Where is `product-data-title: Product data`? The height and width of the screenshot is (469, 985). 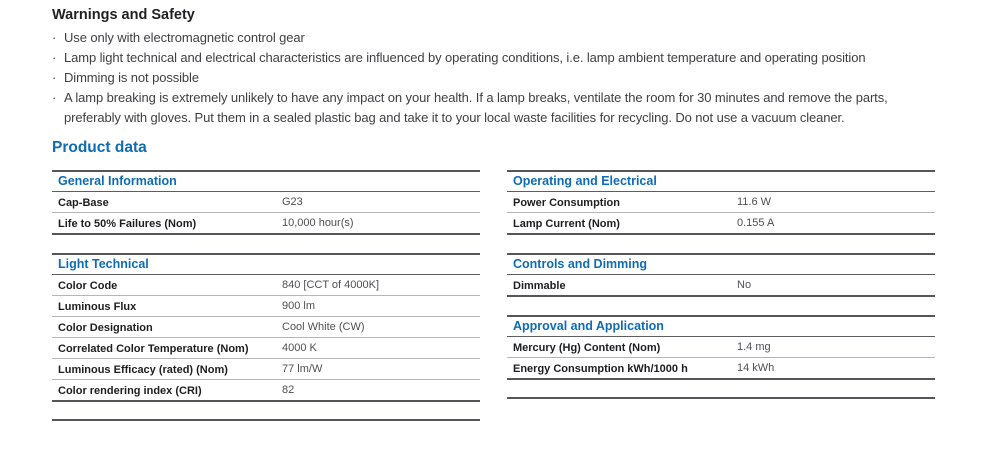
product-data-title: Product data is located at coordinates (99, 147).